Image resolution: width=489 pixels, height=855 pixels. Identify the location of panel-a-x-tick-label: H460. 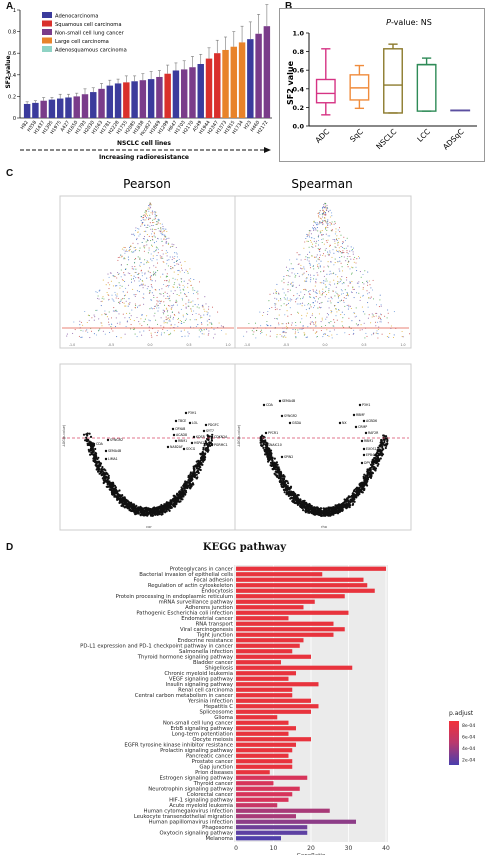
(255, 127).